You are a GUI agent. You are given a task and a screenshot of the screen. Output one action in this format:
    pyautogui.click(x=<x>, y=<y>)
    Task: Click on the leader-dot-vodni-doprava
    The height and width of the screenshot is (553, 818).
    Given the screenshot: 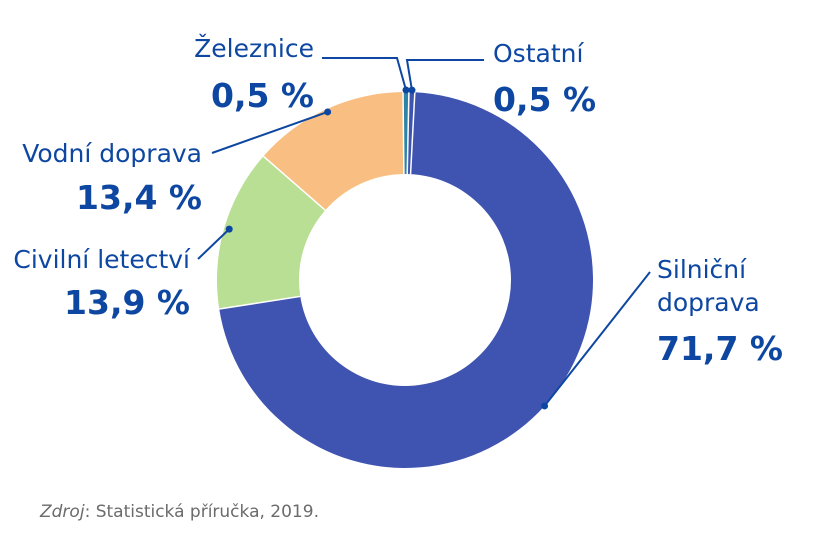 What is the action you would take?
    pyautogui.click(x=328, y=112)
    